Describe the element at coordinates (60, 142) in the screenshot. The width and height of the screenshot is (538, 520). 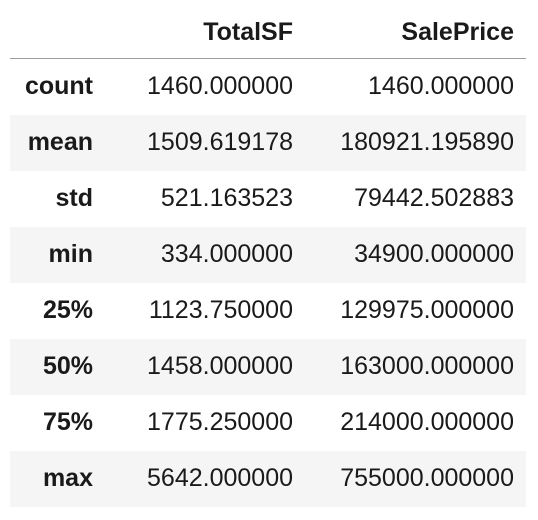
I see `row-label: mean` at that location.